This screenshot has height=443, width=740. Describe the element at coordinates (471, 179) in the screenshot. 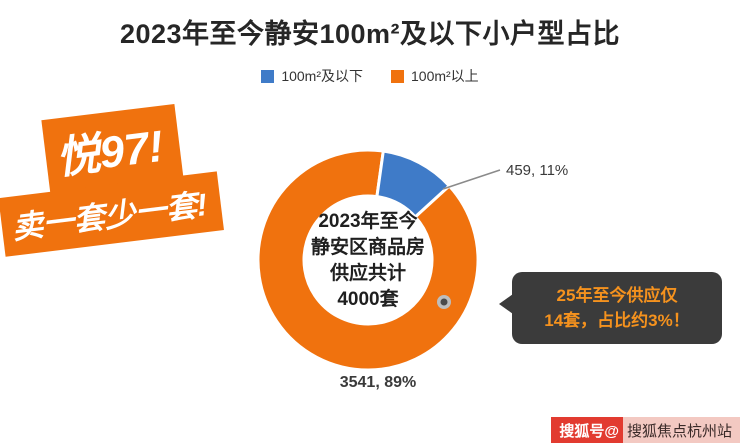

I see `leader-line` at that location.